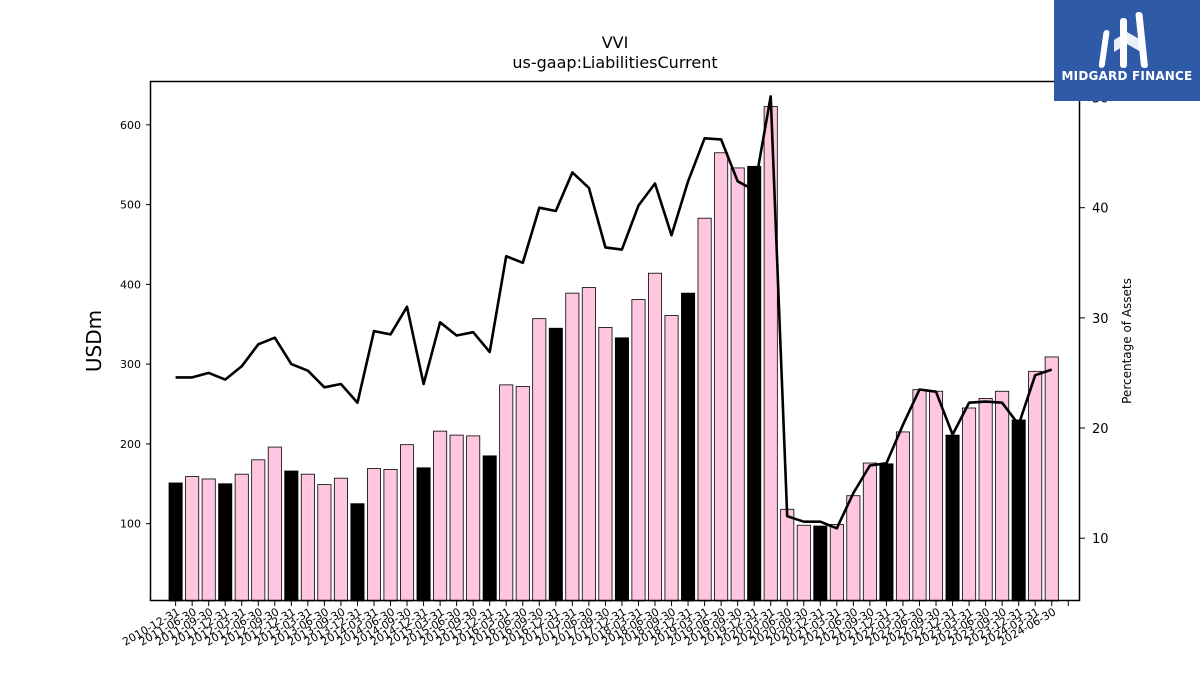 This screenshot has height=675, width=1200. Describe the element at coordinates (135, 325) in the screenshot. I see `y-axis-left: 100 200 300 400 500 600` at that location.